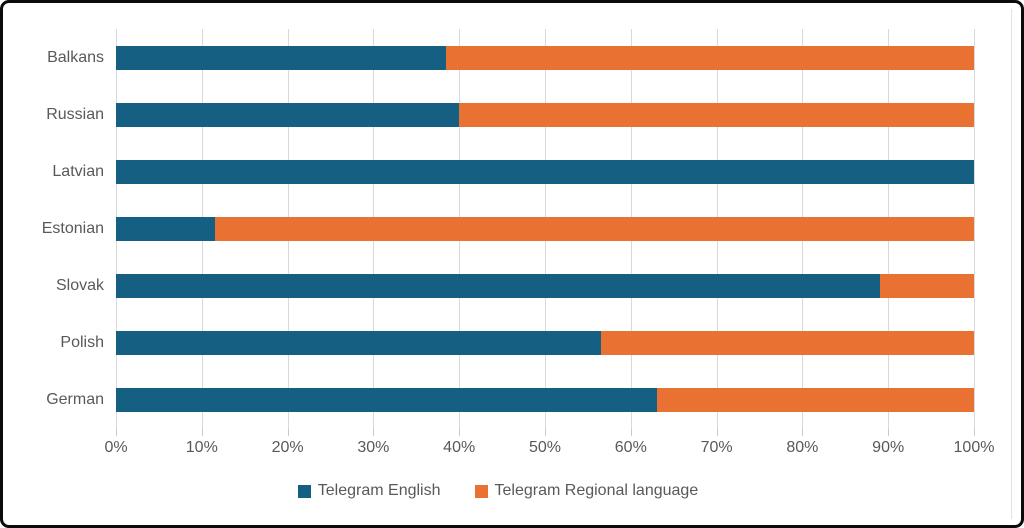 Image resolution: width=1024 pixels, height=528 pixels. I want to click on x-axis-tick-label: 0%, so click(116, 447).